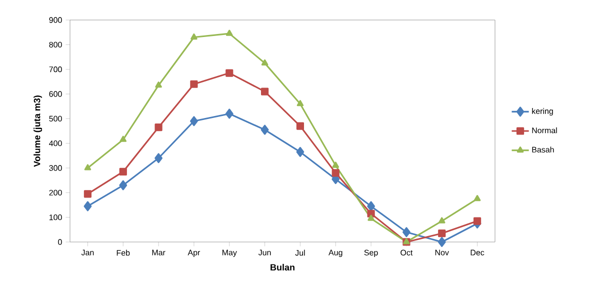 The height and width of the screenshot is (304, 590). I want to click on x-tick-label: Jun, so click(264, 253).